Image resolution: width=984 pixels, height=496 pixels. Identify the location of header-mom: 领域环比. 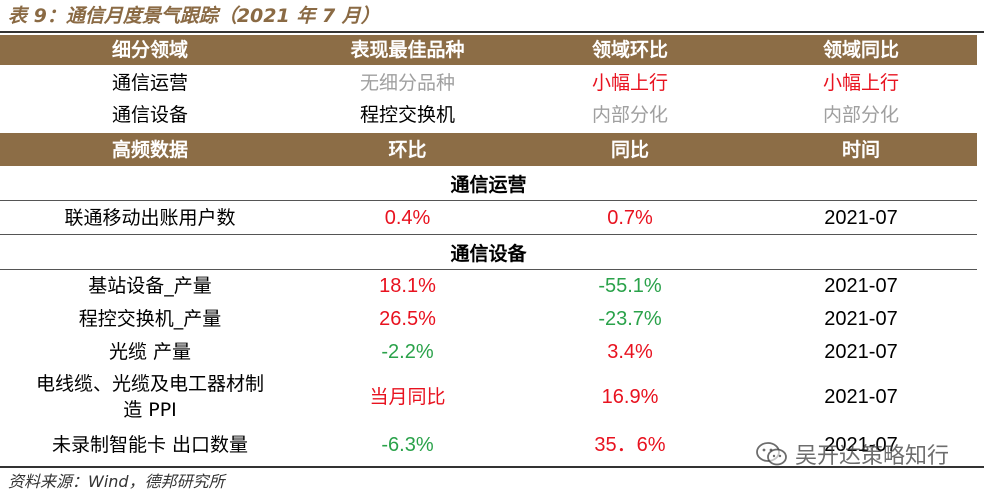
(629, 50).